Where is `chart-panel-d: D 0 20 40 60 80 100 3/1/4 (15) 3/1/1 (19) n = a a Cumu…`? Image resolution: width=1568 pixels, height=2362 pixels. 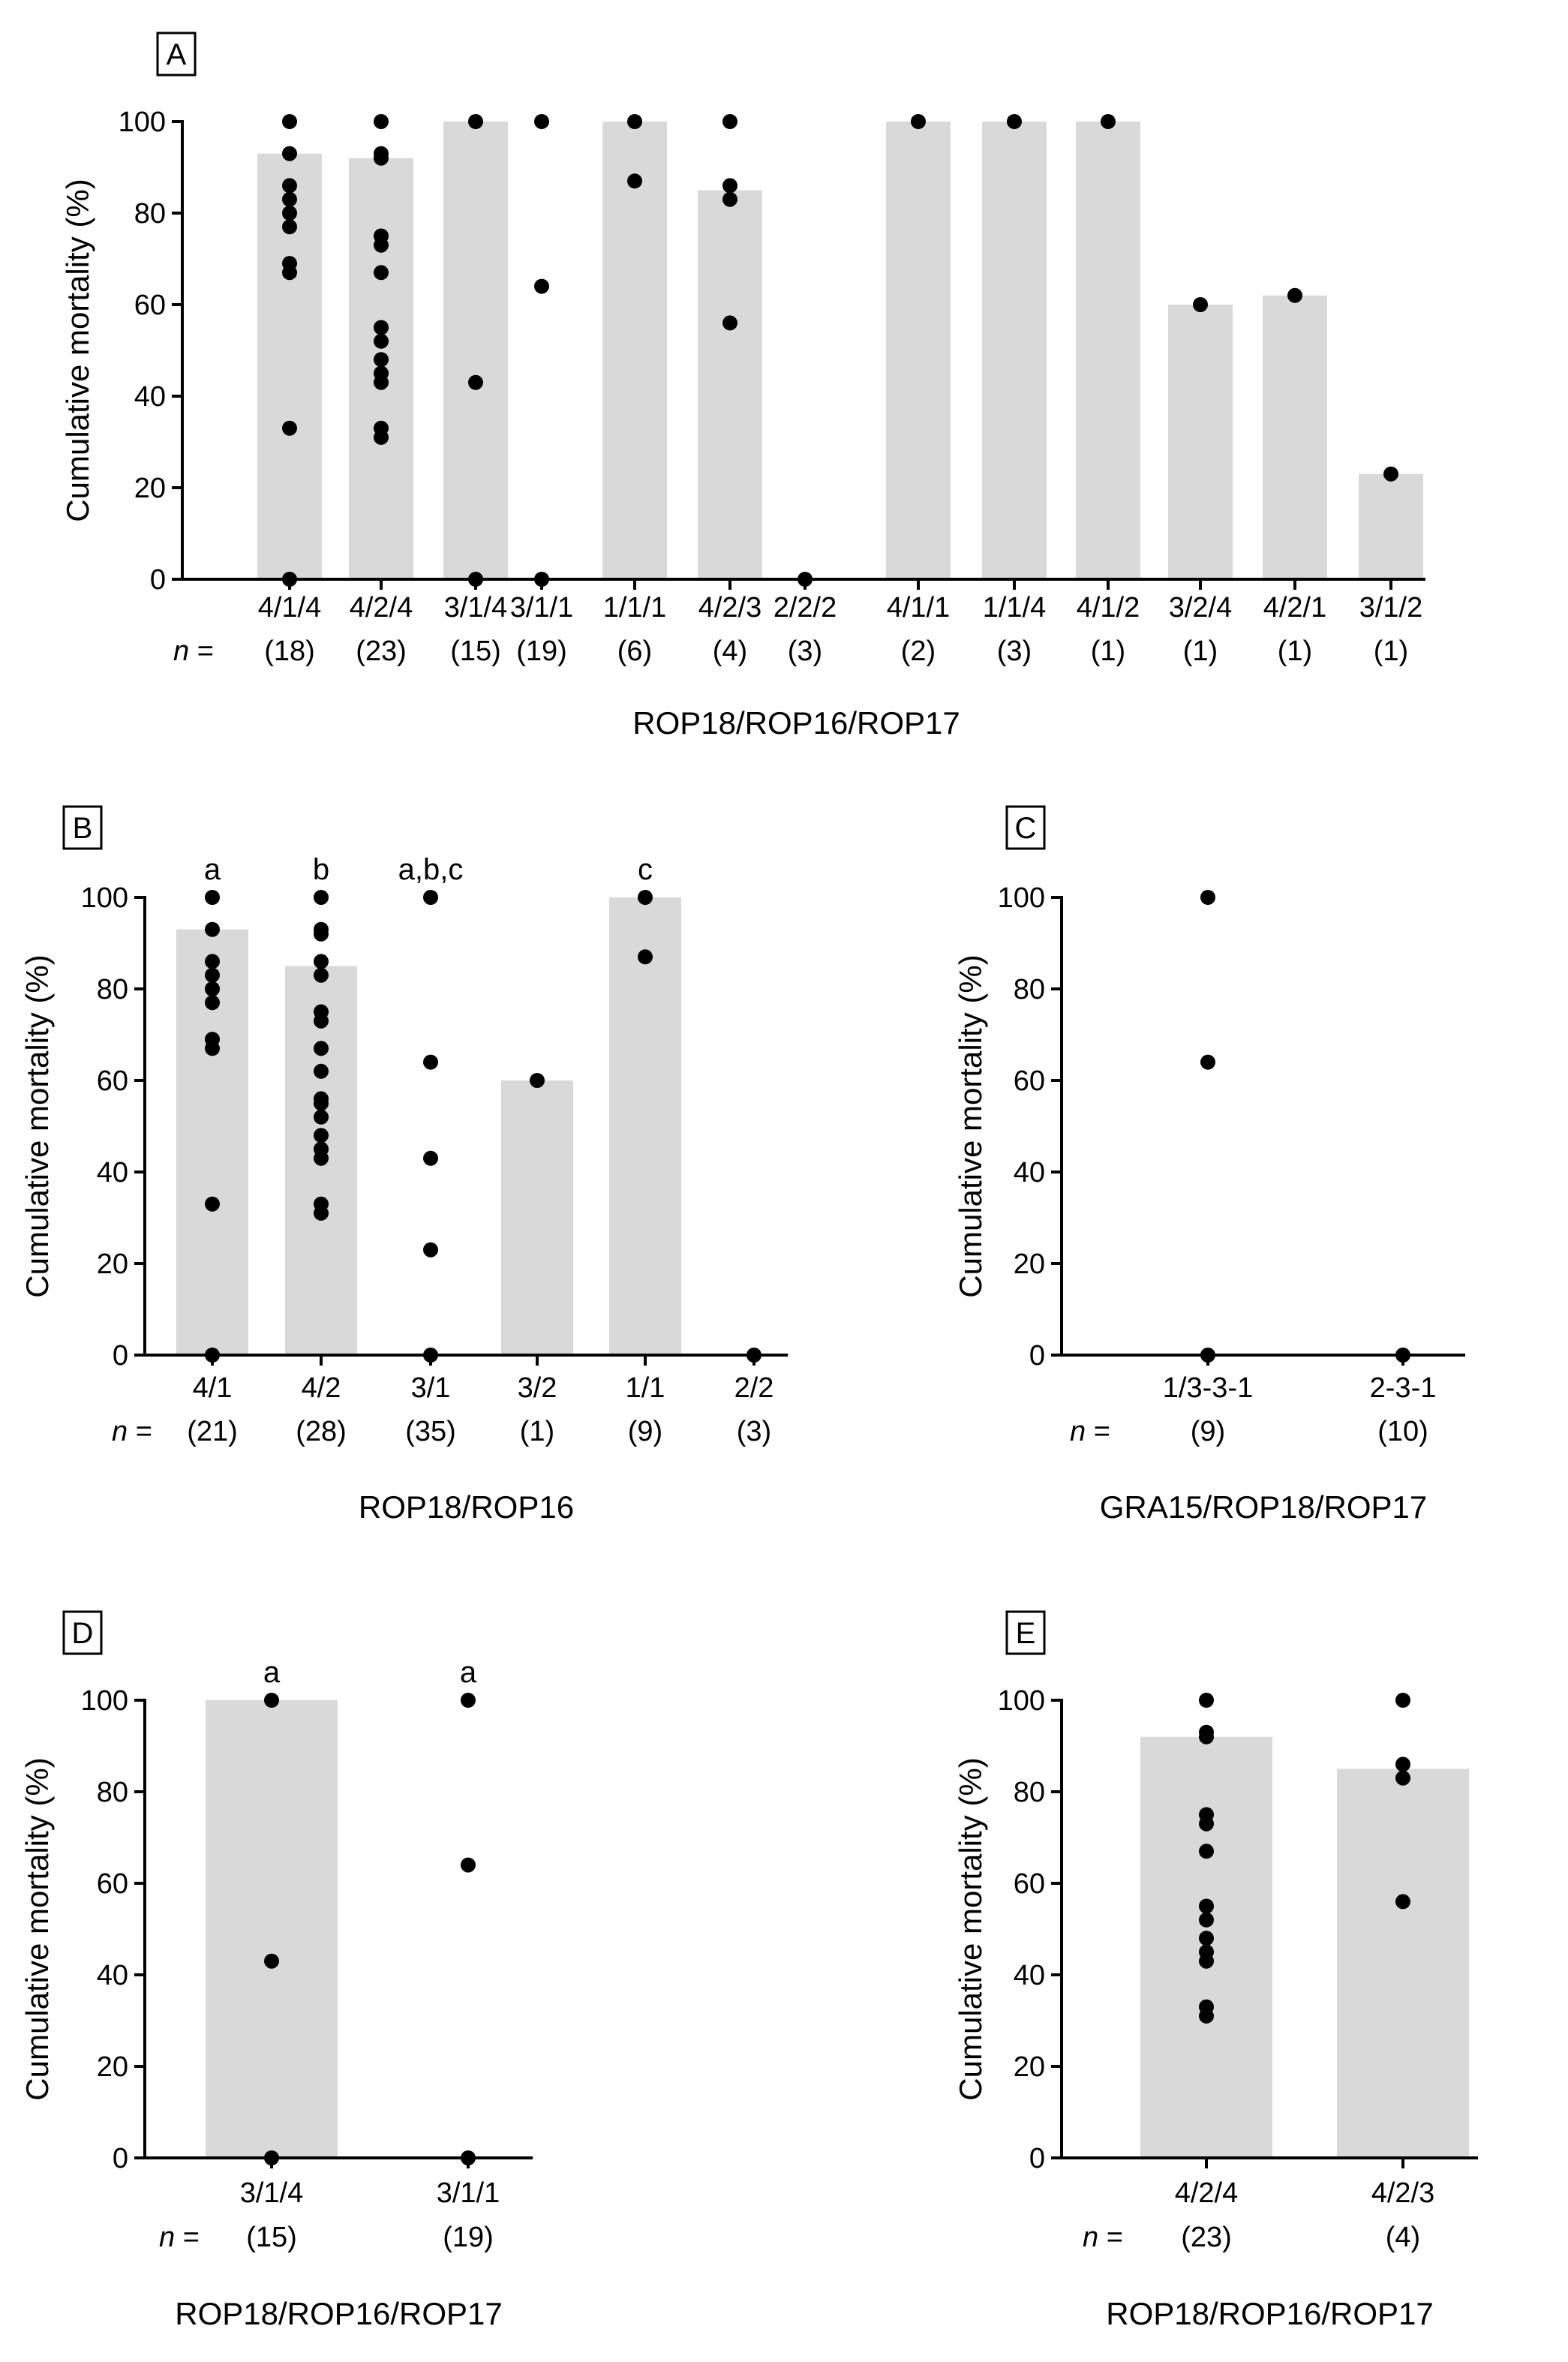
chart-panel-d: D 0 20 40 60 80 100 3/1/4 (15) 3/1/1 (19) n = a a Cumu… is located at coordinates (277, 1970).